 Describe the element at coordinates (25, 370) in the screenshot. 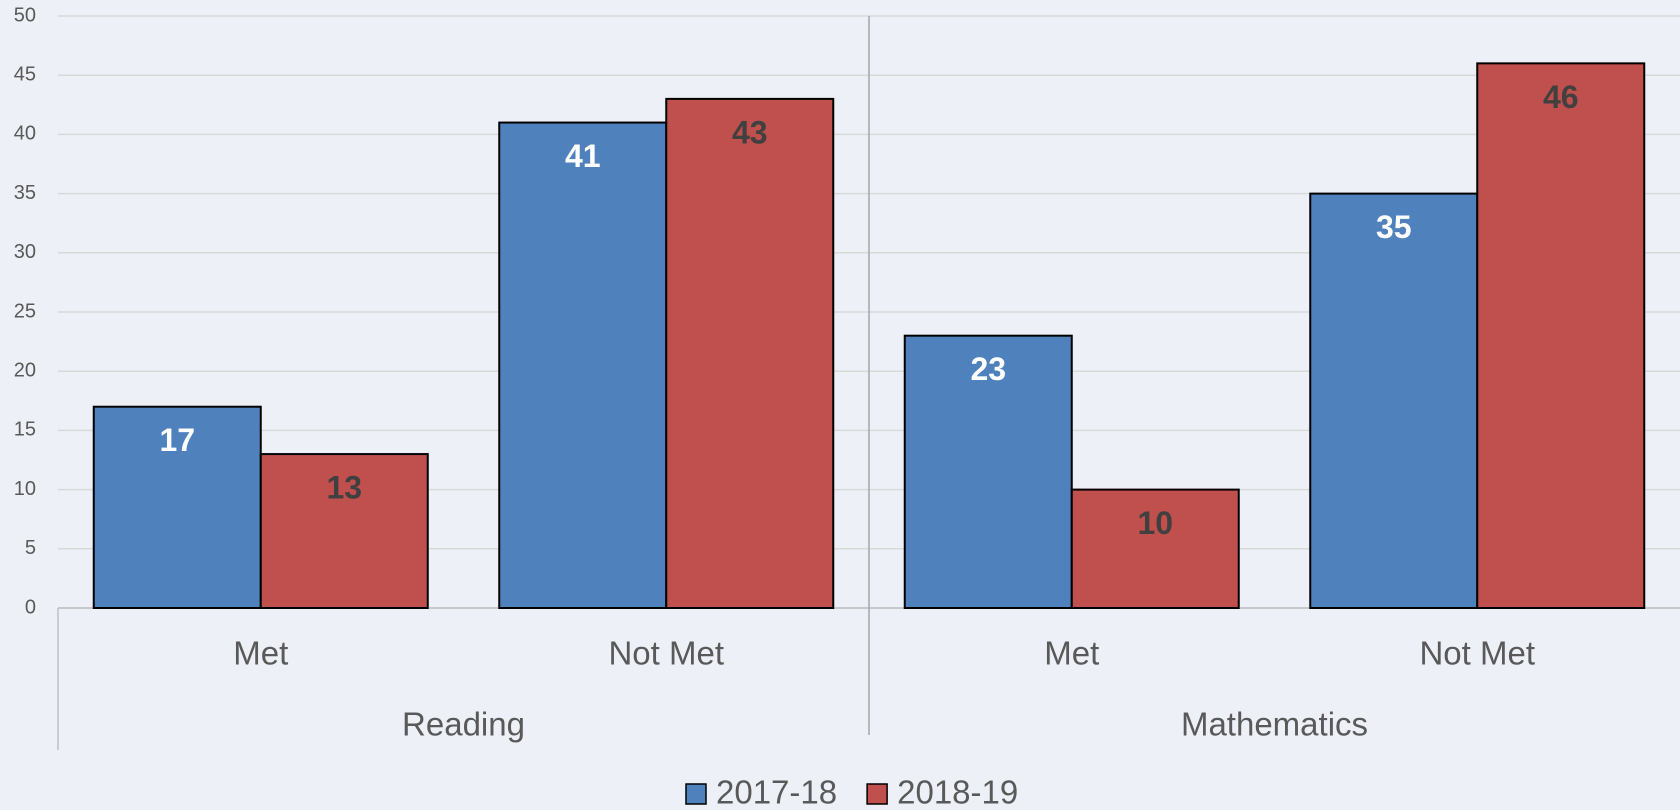

I see `y-tick-label: 20` at that location.